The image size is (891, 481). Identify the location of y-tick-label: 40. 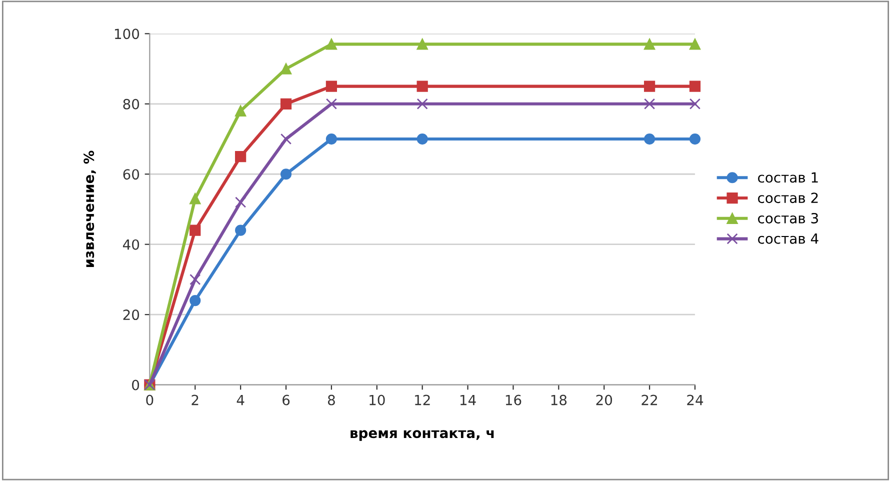
(131, 244).